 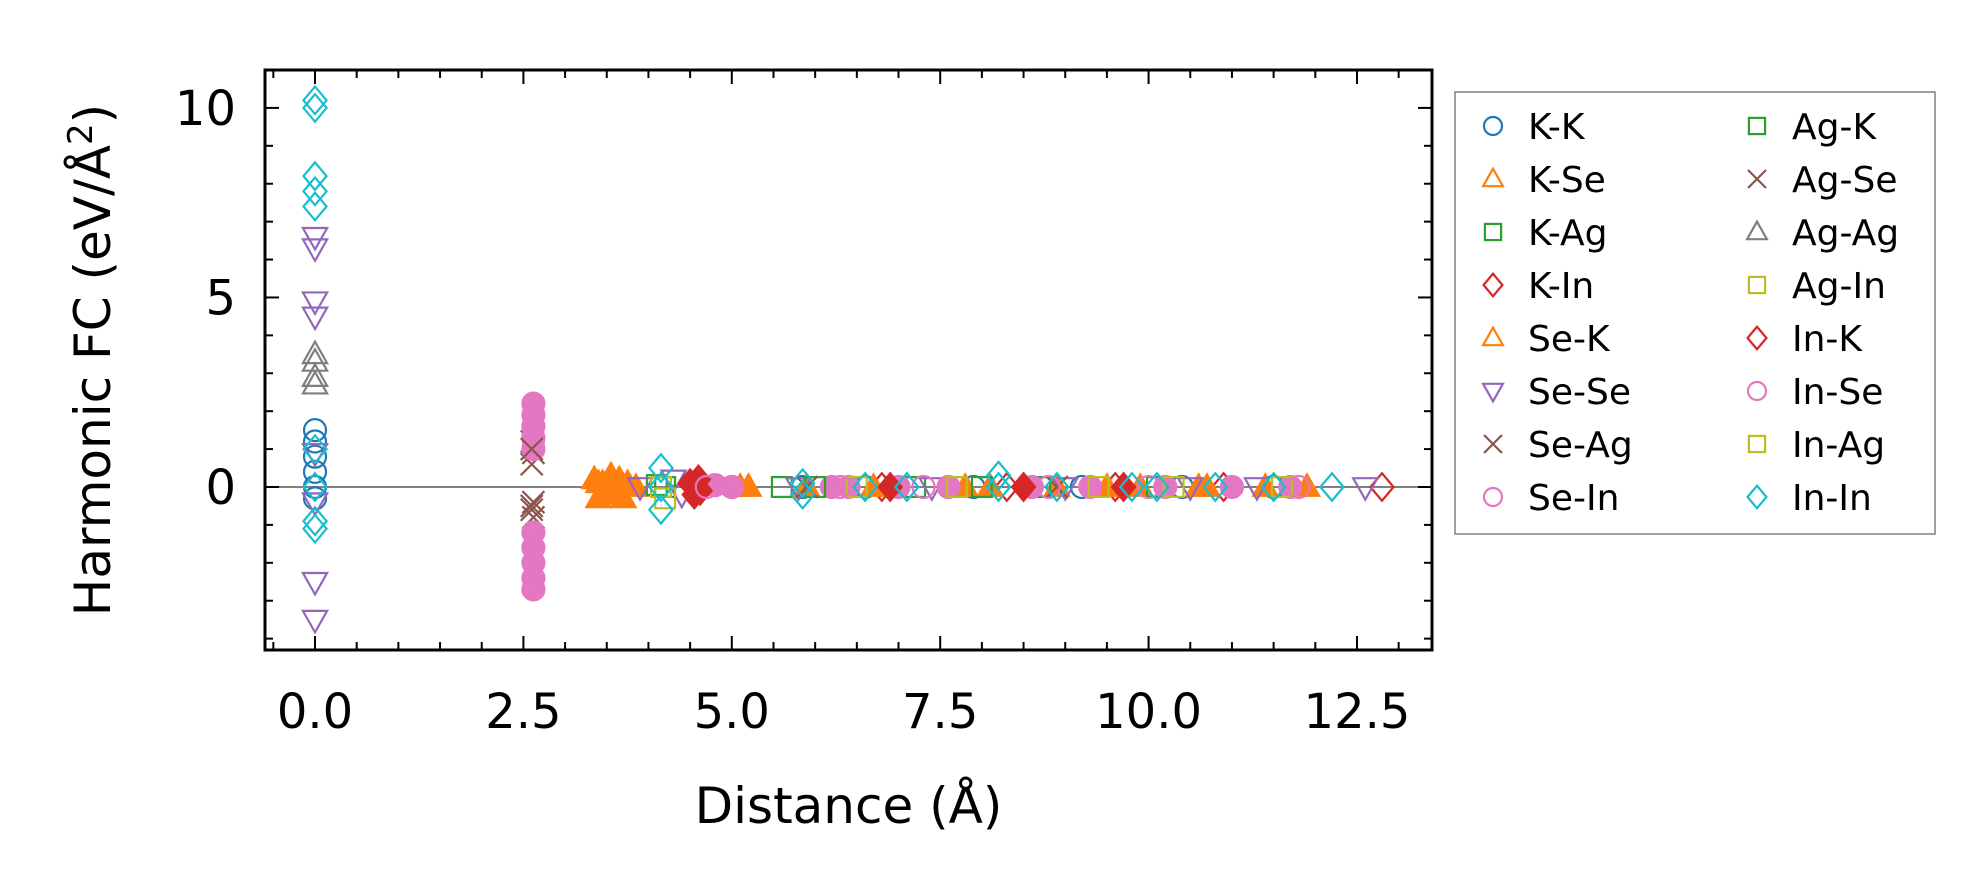 What do you see at coordinates (220, 298) in the screenshot?
I see `y-tick-label: 5` at bounding box center [220, 298].